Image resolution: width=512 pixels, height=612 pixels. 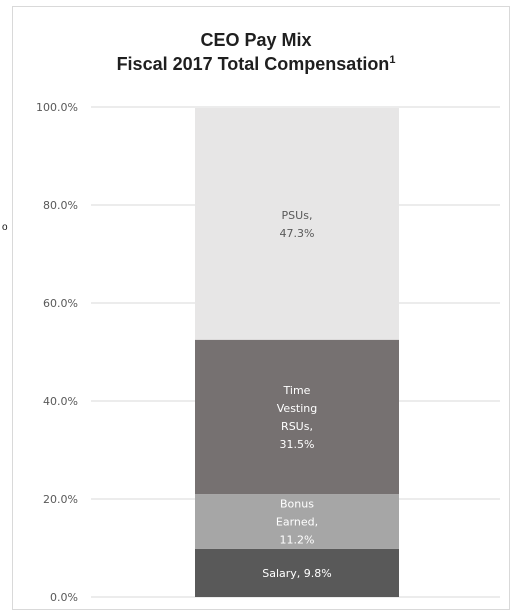 What do you see at coordinates (57, 107) in the screenshot?
I see `y-tick-label: 100.0%` at bounding box center [57, 107].